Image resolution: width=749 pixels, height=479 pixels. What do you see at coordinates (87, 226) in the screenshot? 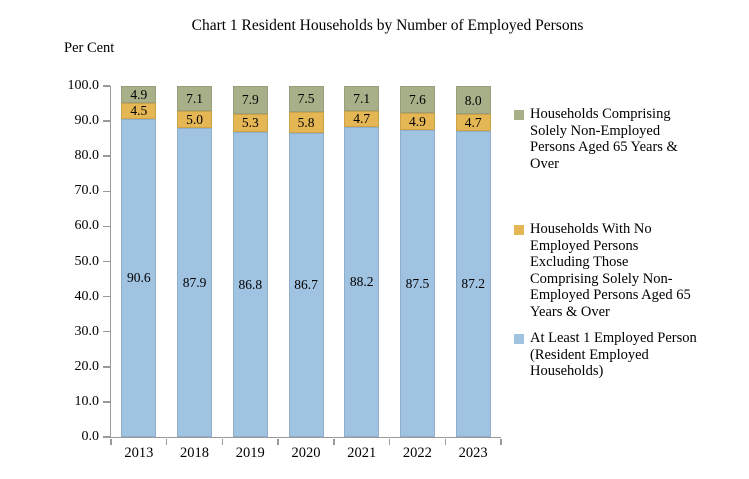
I see `y-axis-tick-label: 60.0` at bounding box center [87, 226].